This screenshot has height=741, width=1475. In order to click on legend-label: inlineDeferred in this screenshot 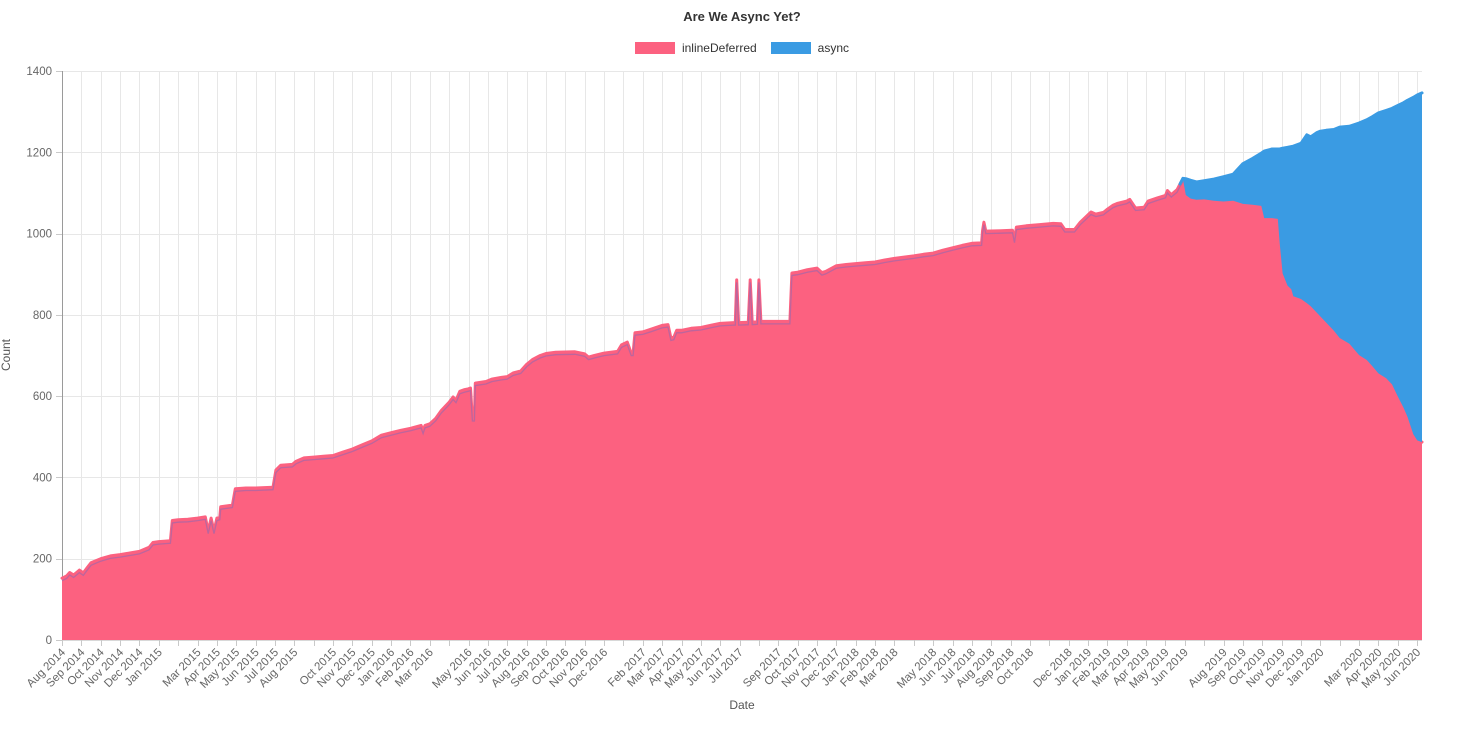, I will do `click(719, 48)`.